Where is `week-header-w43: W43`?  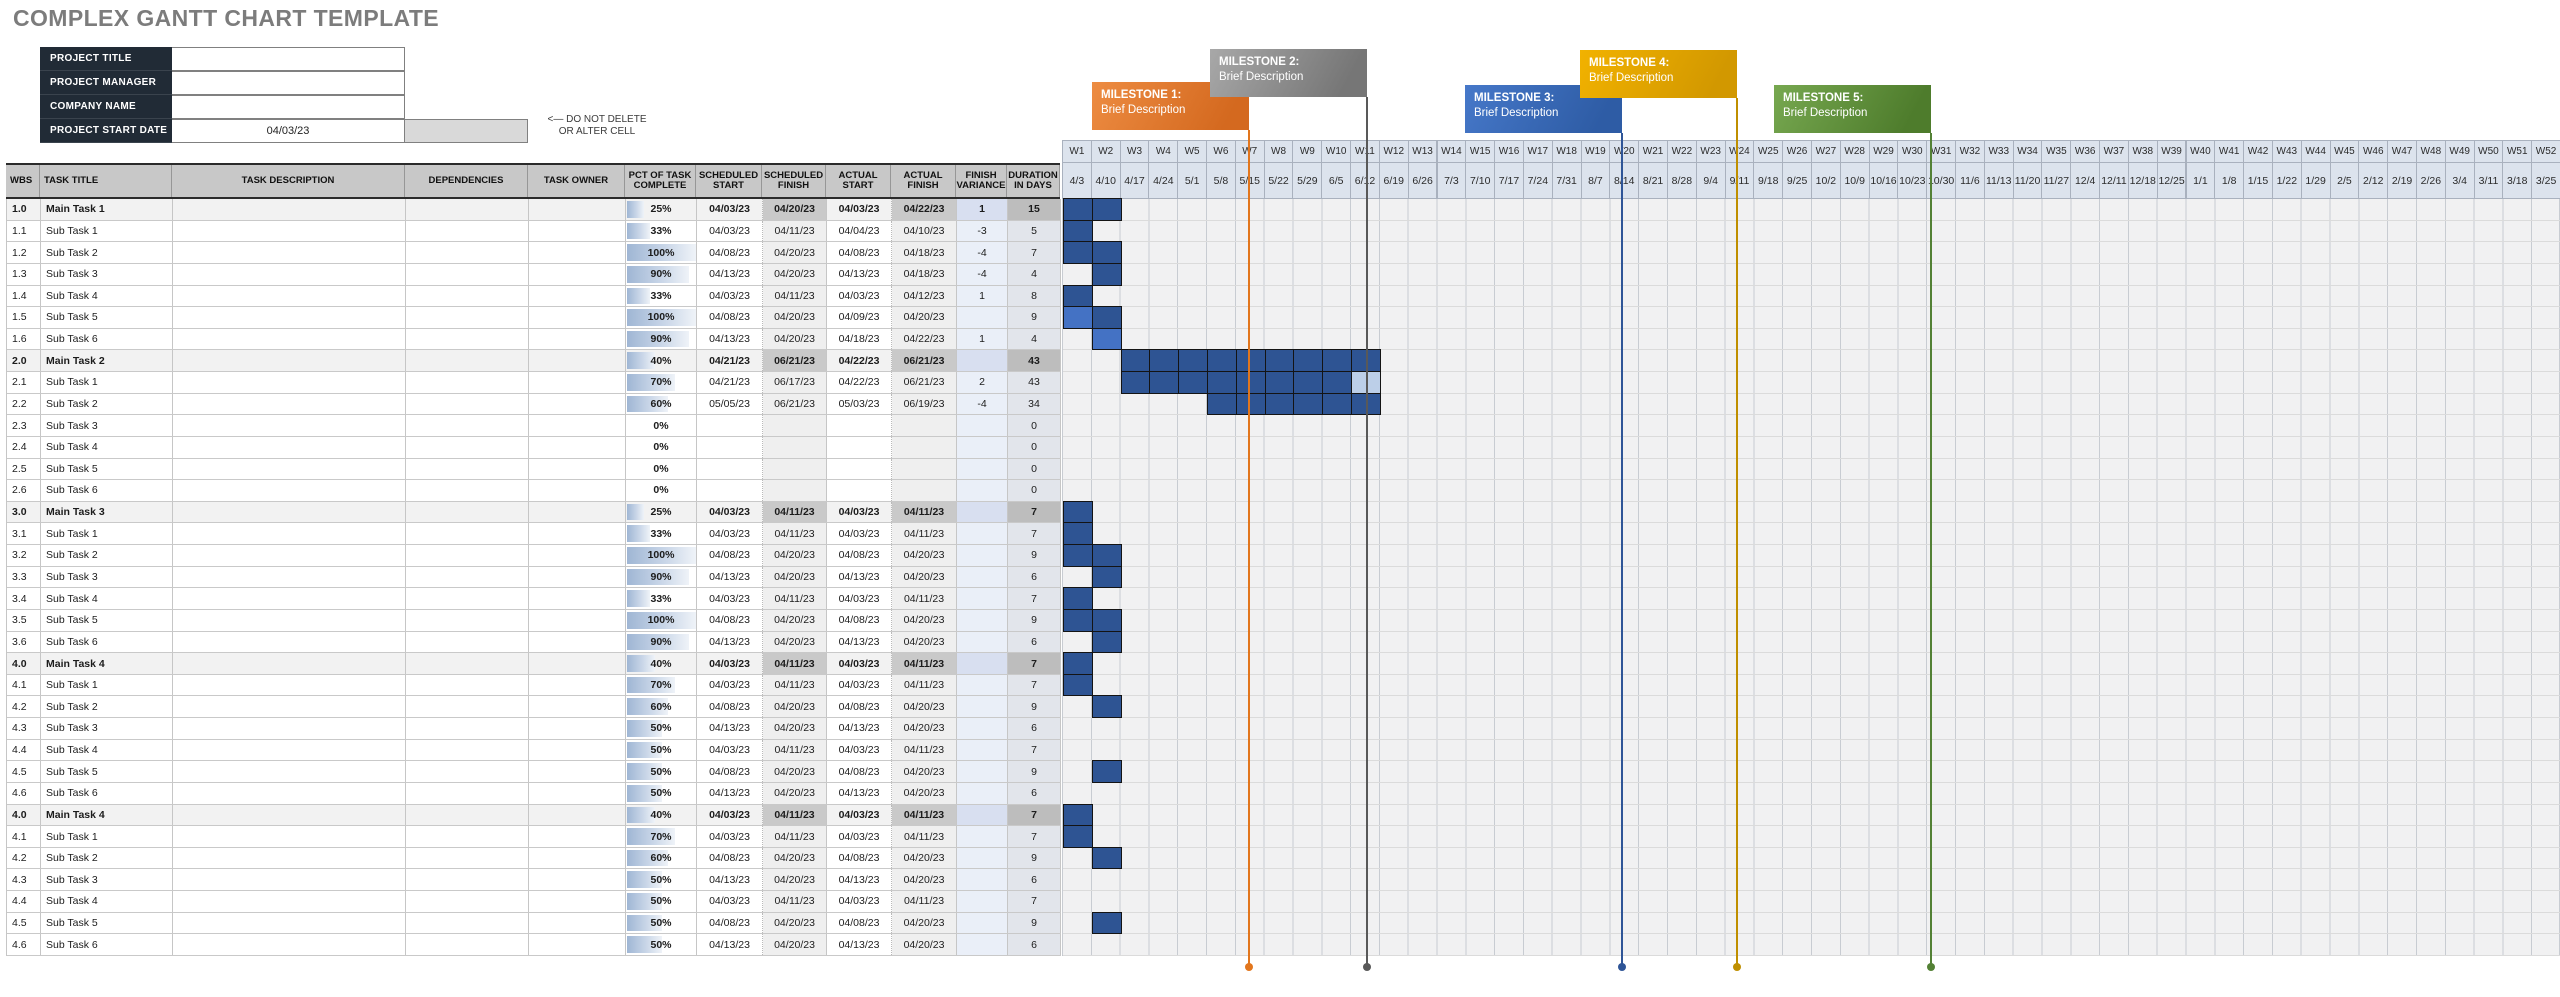
week-header-w43: W43 is located at coordinates (2286, 151).